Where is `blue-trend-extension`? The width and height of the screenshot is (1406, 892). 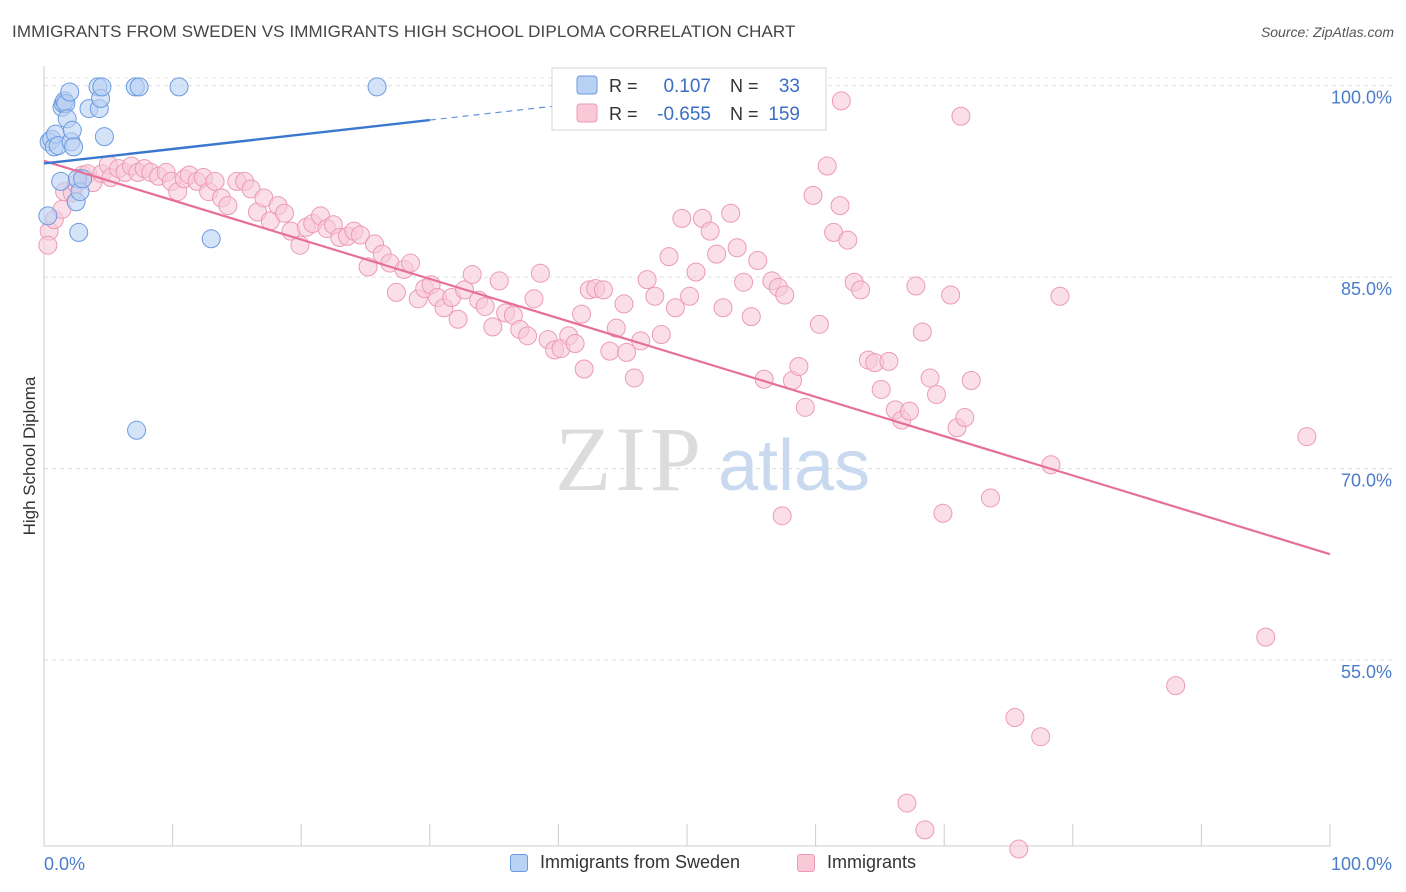
blue-trend-extension is located at coordinates (507, 111).